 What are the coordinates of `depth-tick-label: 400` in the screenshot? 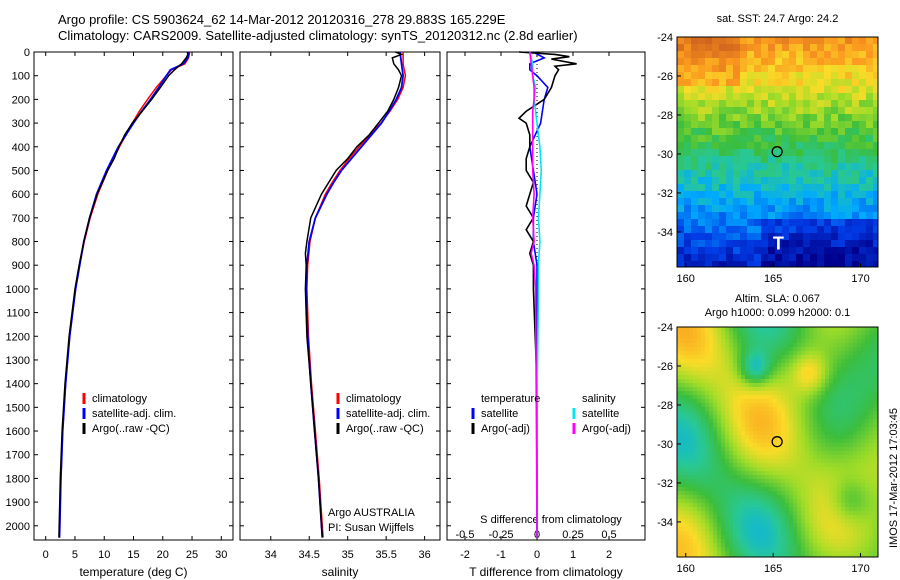 It's located at (21, 148).